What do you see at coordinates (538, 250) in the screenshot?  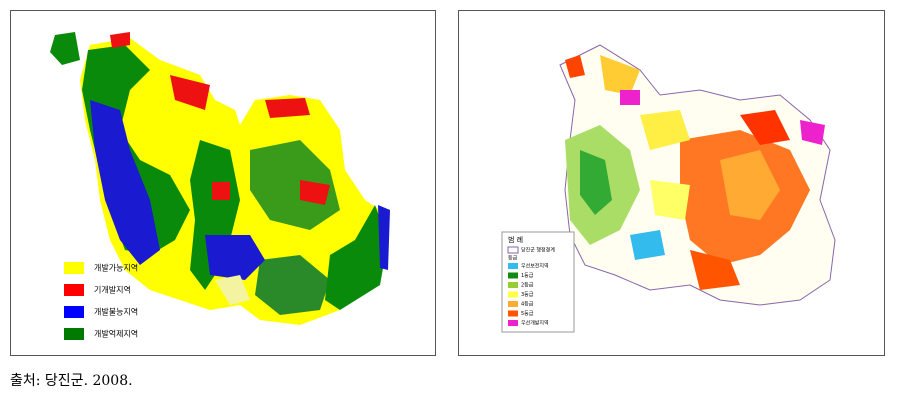 I see `legend-label: 당진군 행정경계` at bounding box center [538, 250].